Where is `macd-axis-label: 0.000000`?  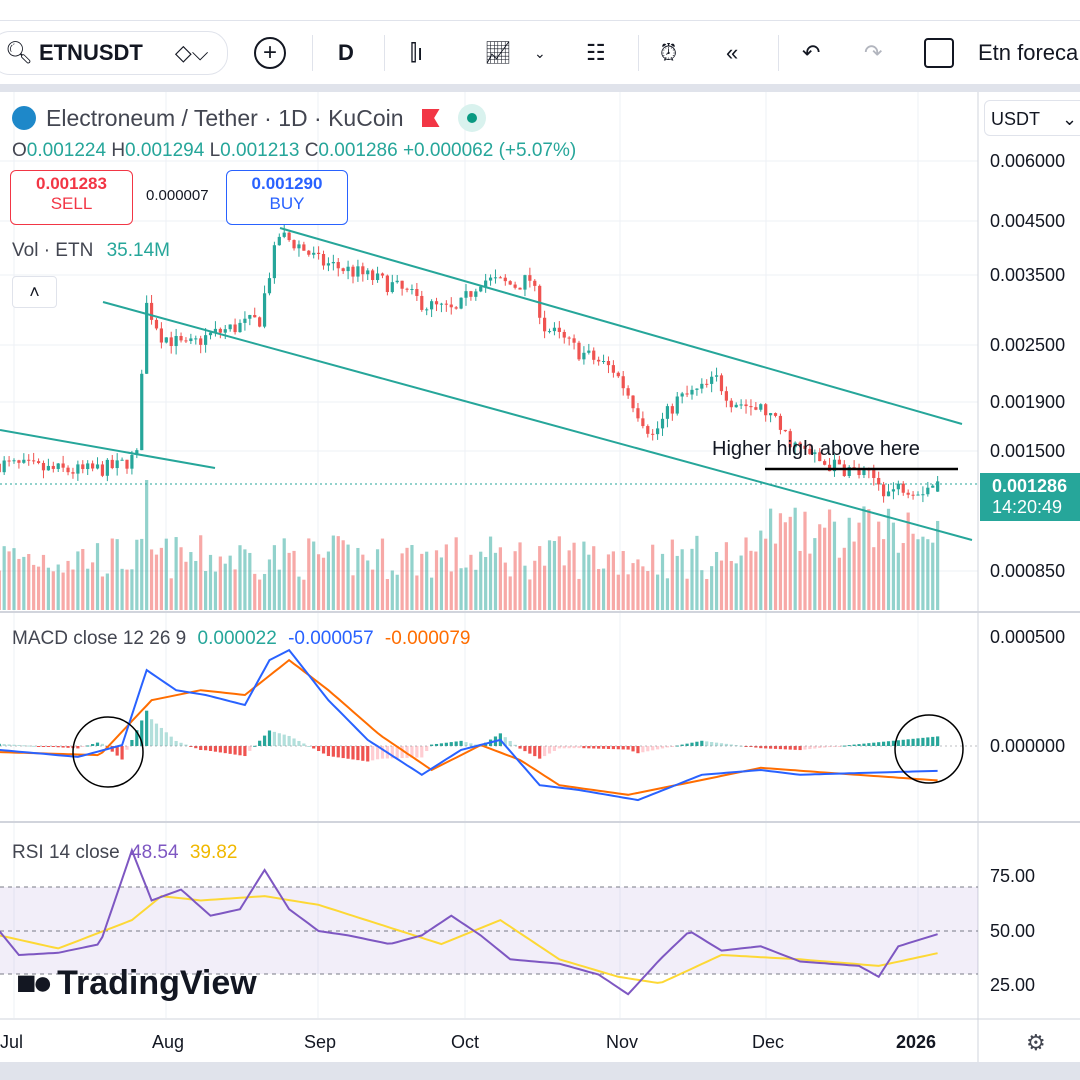 macd-axis-label: 0.000000 is located at coordinates (1028, 746).